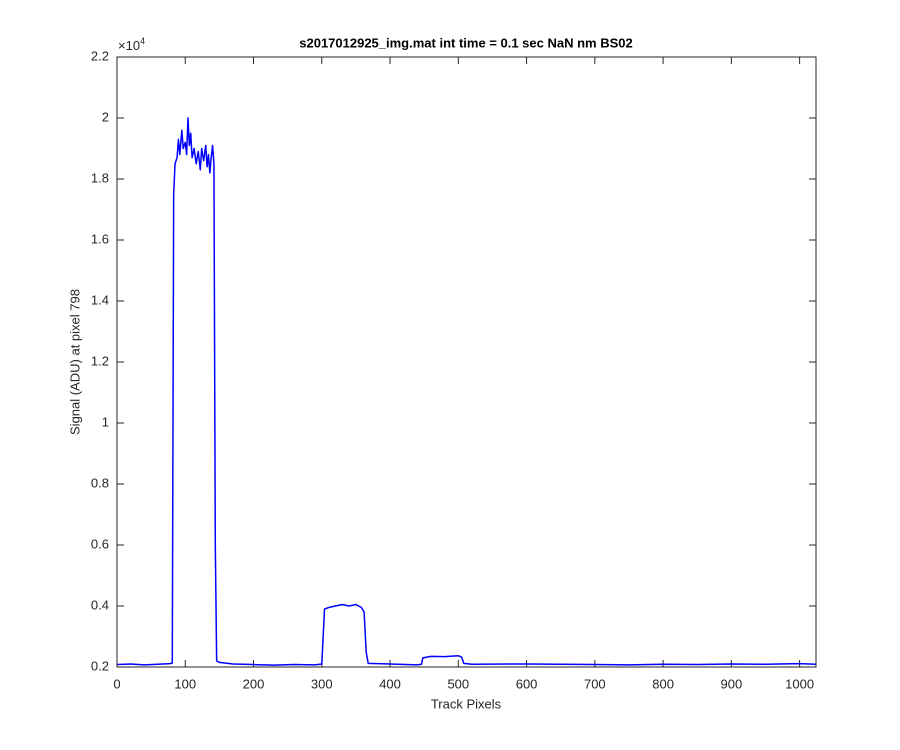  Describe the element at coordinates (74, 362) in the screenshot. I see `y-axis-label: Signal (ADU) at pixel 798` at that location.